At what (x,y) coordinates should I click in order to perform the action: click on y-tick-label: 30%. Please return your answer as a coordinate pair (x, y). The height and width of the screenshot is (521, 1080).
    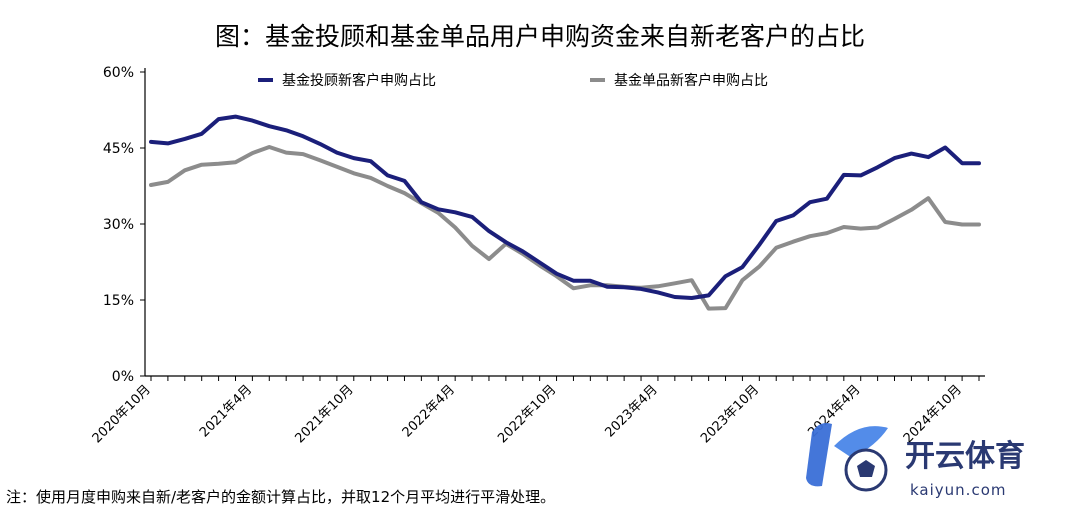
    Looking at the image, I should click on (118, 225).